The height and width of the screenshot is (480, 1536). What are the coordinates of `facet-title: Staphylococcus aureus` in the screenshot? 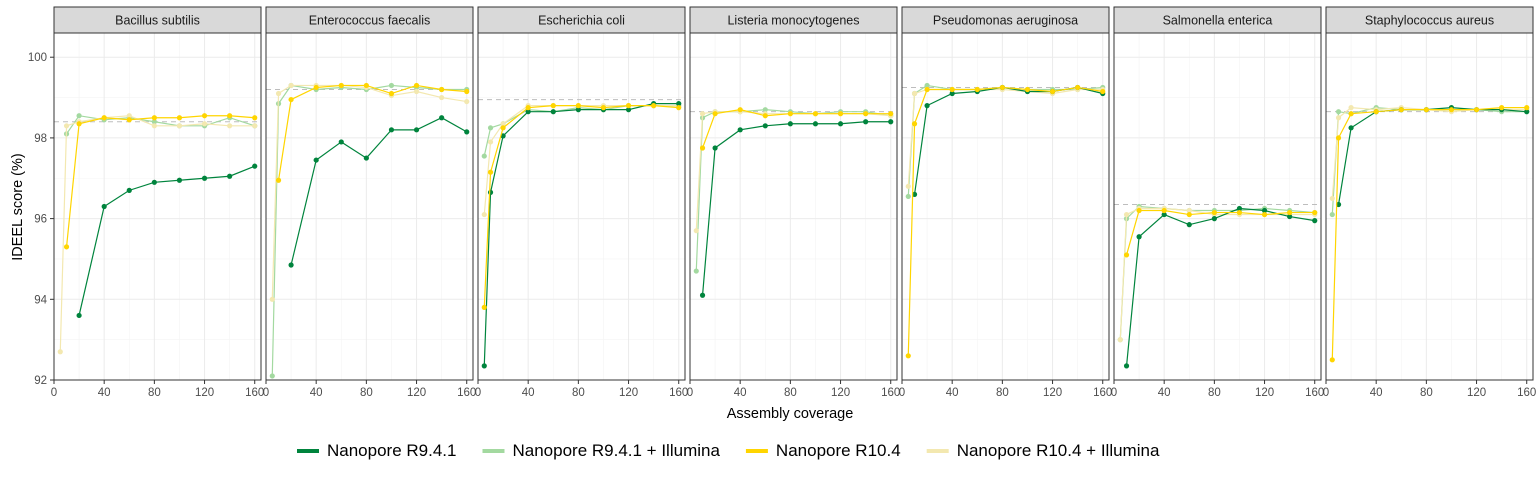 It's located at (1429, 21).